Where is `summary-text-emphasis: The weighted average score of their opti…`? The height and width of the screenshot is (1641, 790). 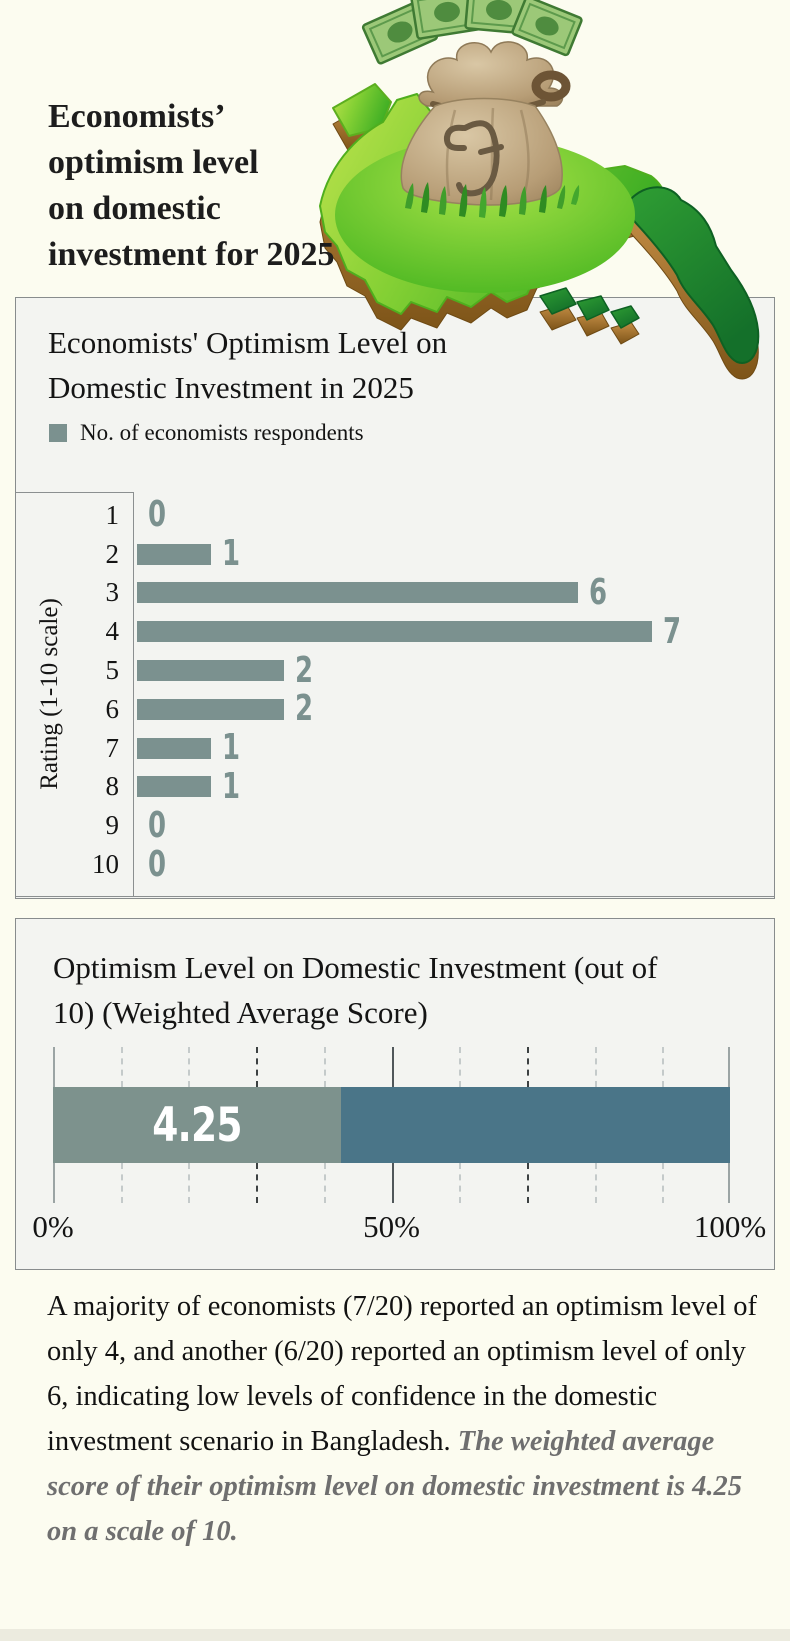 summary-text-emphasis: The weighted average score of their opti… is located at coordinates (395, 1486).